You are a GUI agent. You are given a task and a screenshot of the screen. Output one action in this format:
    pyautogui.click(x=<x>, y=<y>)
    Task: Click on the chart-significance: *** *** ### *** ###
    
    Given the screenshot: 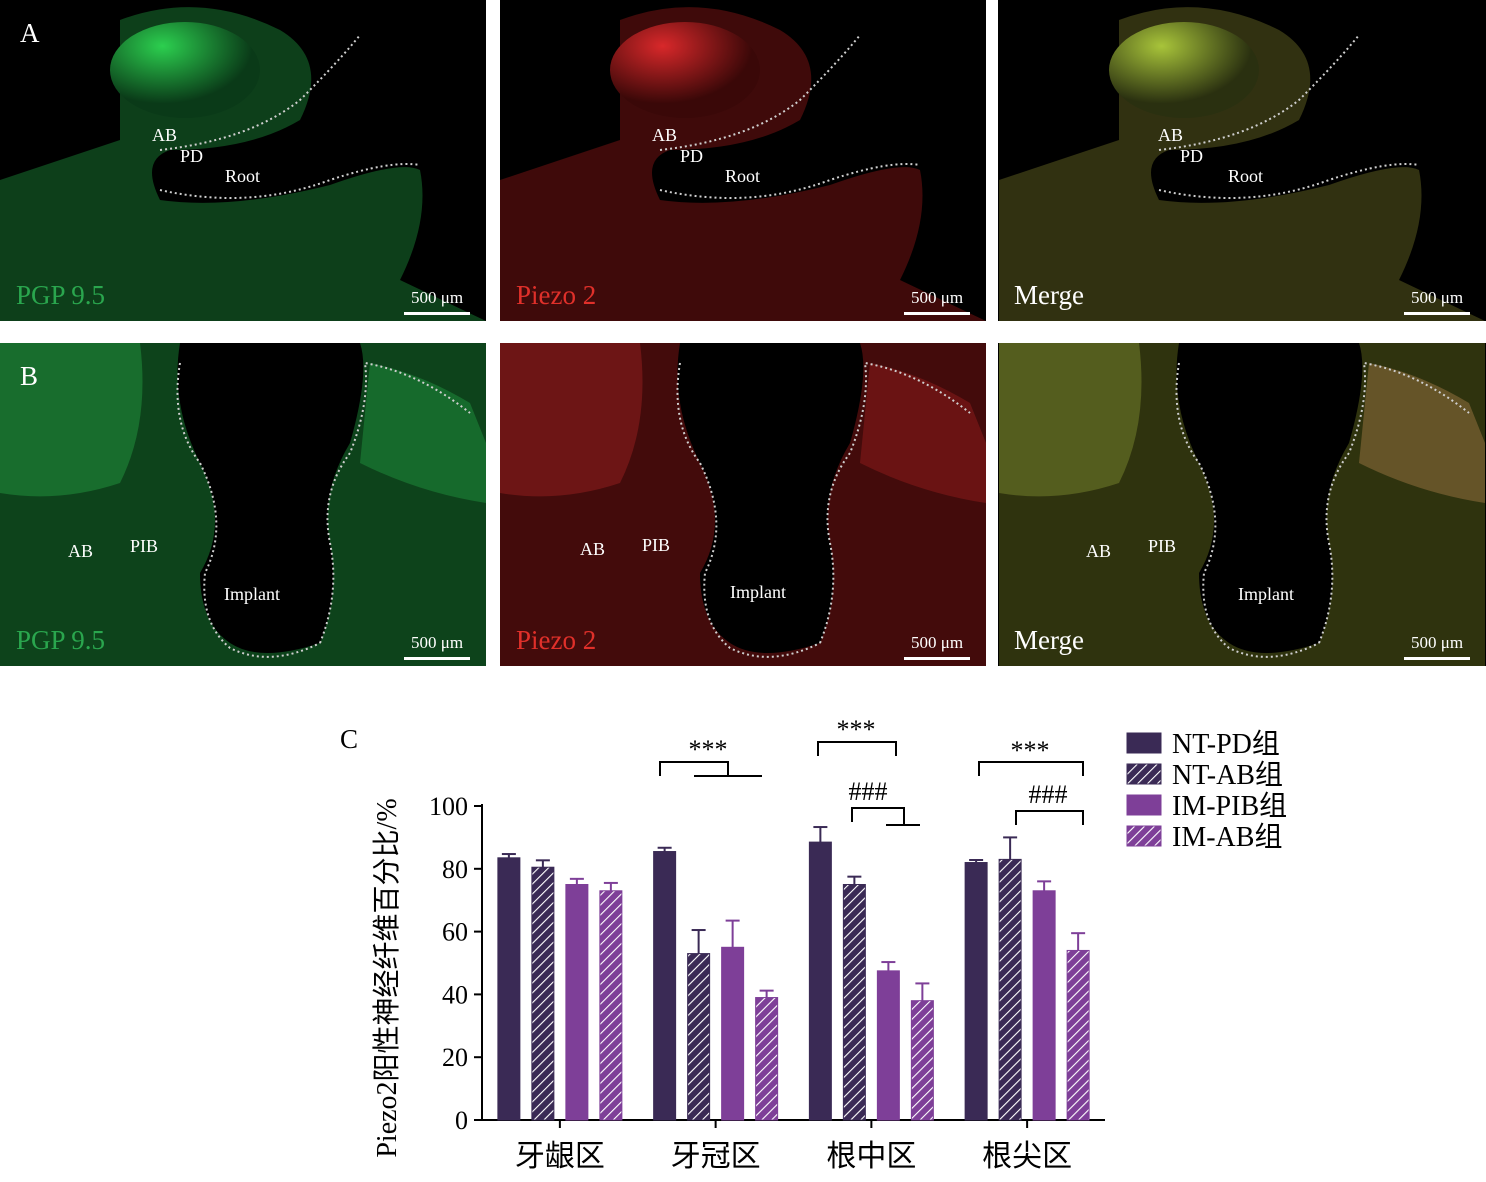 What is the action you would take?
    pyautogui.click(x=871, y=770)
    